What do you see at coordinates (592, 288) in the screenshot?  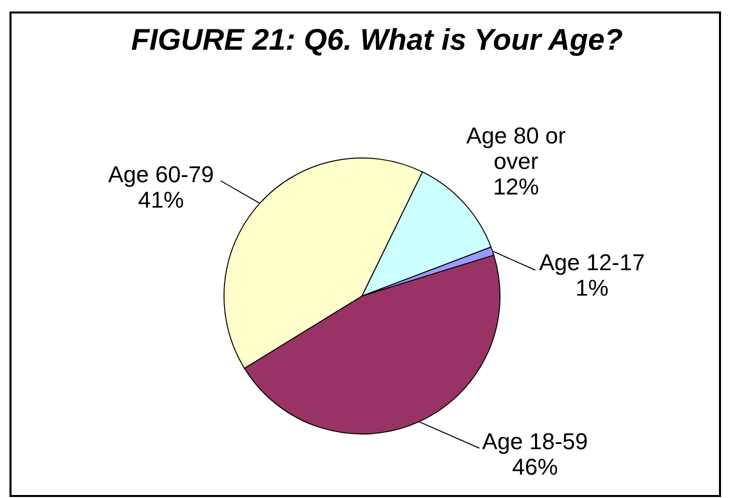 I see `data-label: 1%` at bounding box center [592, 288].